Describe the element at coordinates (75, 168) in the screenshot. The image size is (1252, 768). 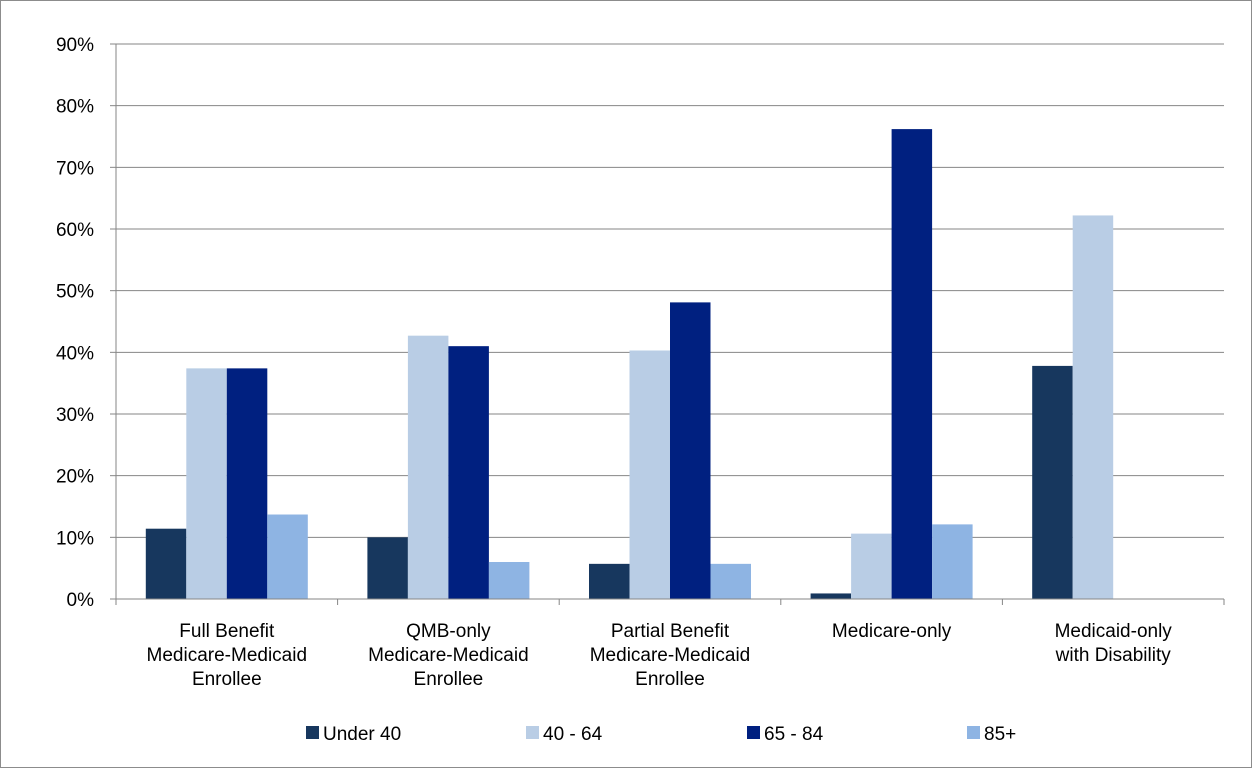
I see `y-tick-label: 70%` at that location.